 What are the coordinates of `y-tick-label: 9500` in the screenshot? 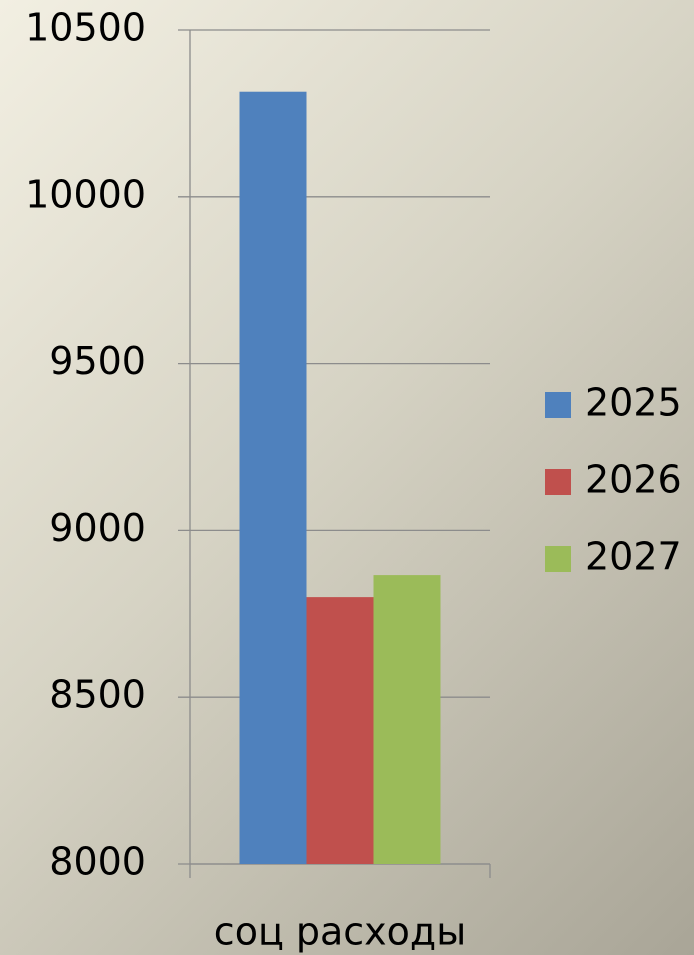 It's located at (97, 361).